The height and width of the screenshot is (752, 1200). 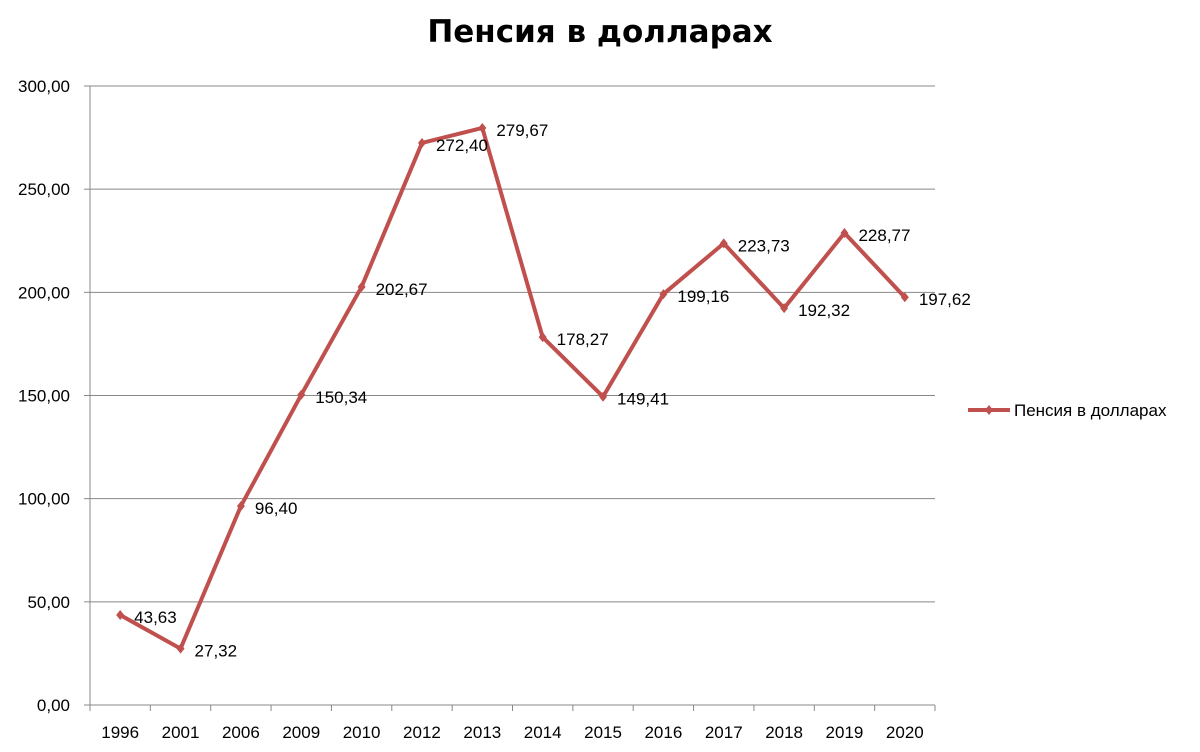 I want to click on y-tick-label: 250,00, so click(x=44, y=189).